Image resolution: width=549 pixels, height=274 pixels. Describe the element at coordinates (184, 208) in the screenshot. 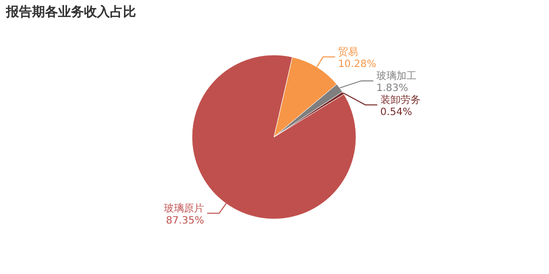

I see `slice-label: 玻璃原片` at that location.